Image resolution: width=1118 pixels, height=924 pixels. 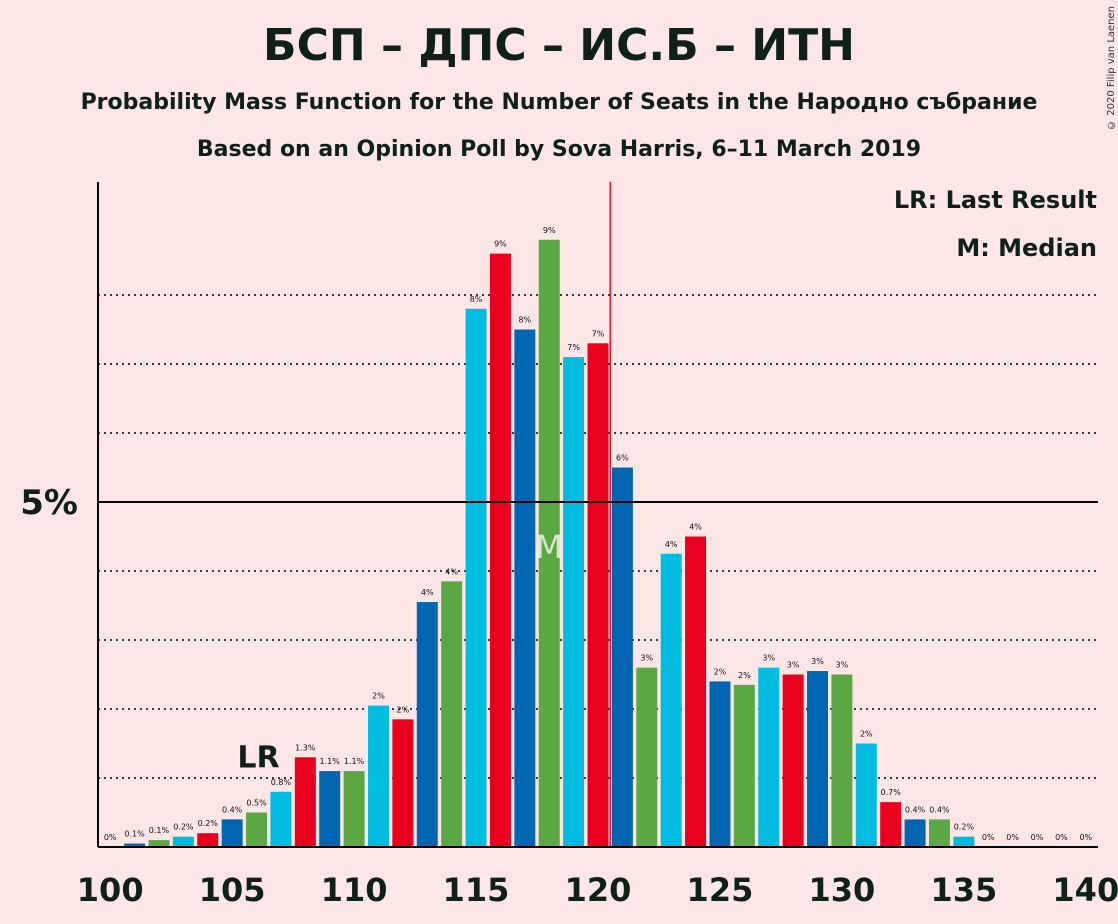 What do you see at coordinates (183, 827) in the screenshot?
I see `bar-label-seat-103: 0.2%` at bounding box center [183, 827].